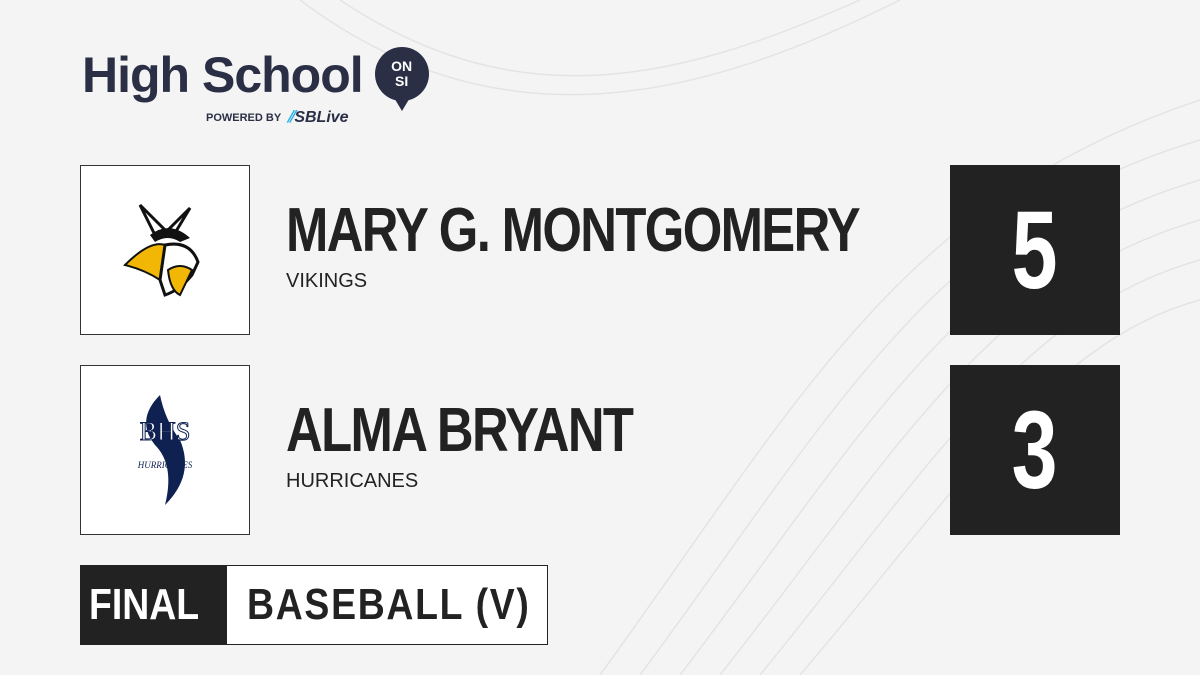 This screenshot has width=1200, height=675. I want to click on sblive-logo: ⫽SBLive, so click(318, 117).